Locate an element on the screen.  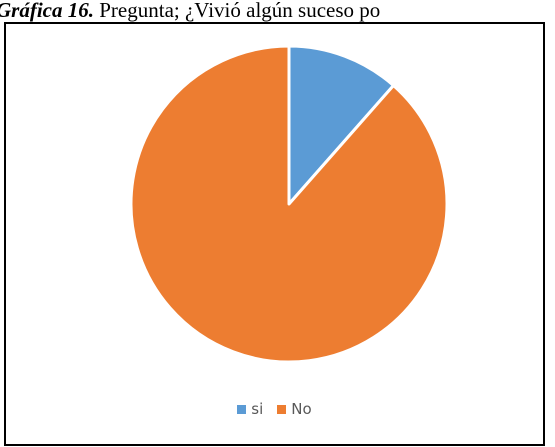
legend-item-si: si is located at coordinates (250, 409).